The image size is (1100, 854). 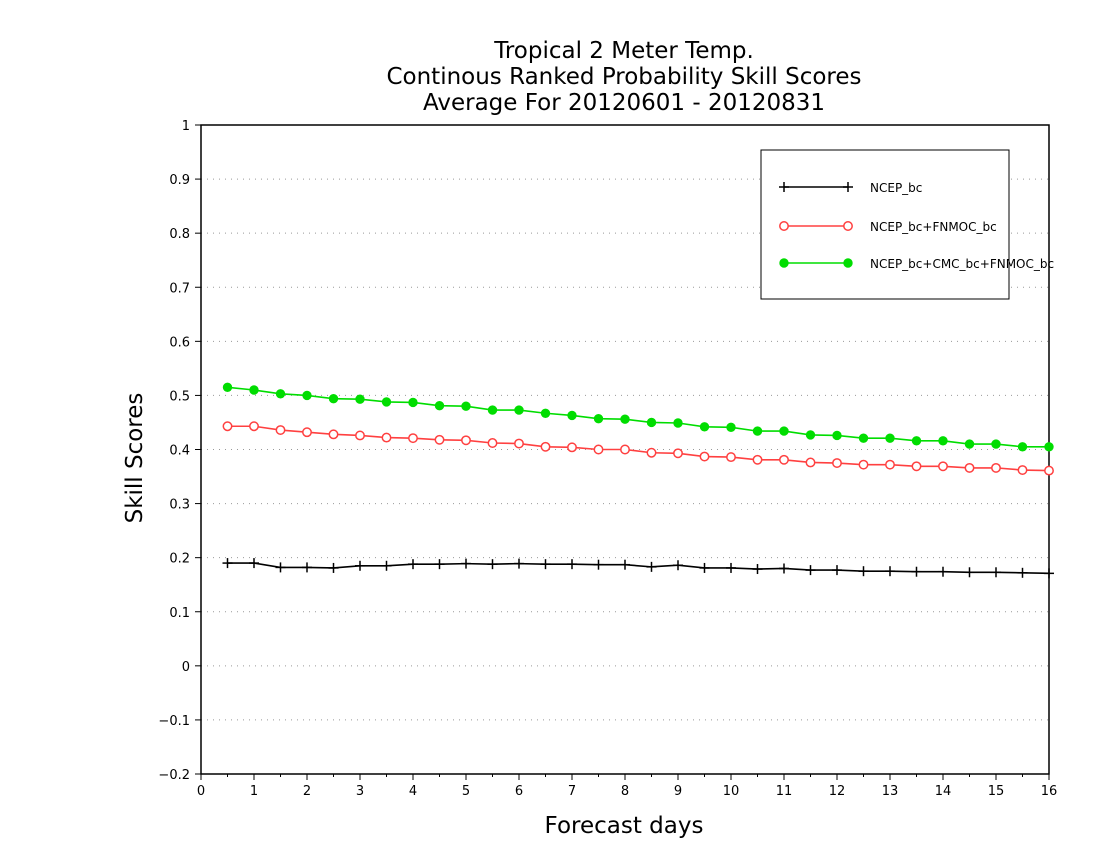 What do you see at coordinates (254, 791) in the screenshot?
I see `x-tick-label: 1` at bounding box center [254, 791].